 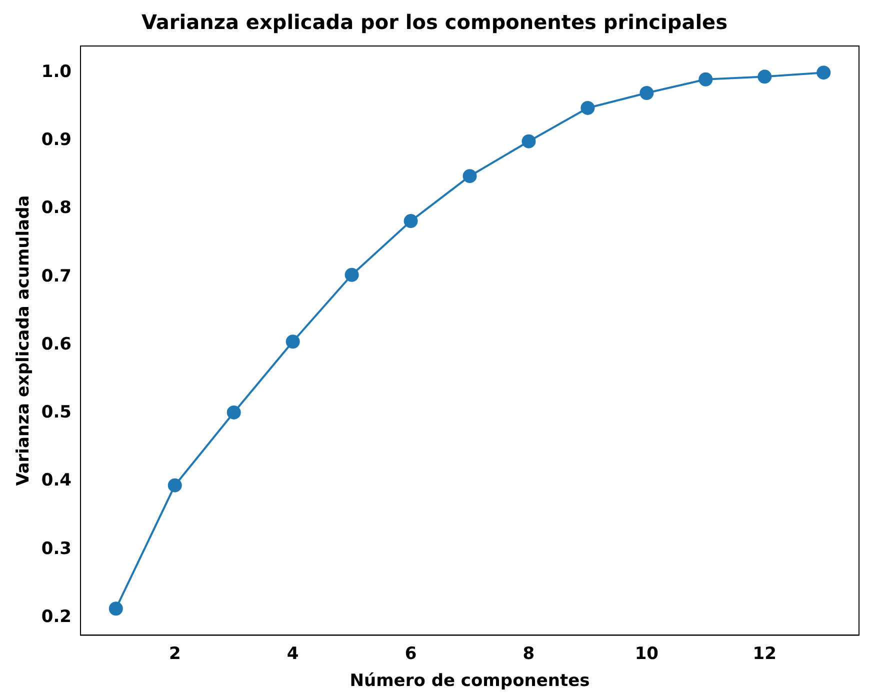 I want to click on y-tick-label: 0.9, so click(x=56, y=140).